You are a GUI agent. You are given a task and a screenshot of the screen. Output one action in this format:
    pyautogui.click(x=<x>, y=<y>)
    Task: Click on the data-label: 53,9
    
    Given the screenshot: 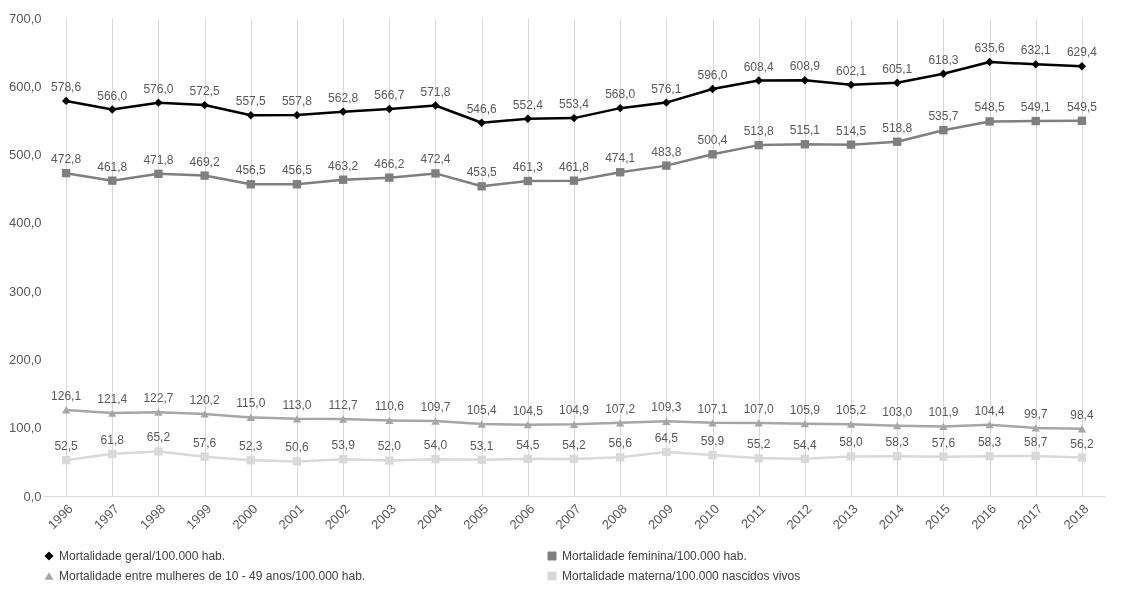 What is the action you would take?
    pyautogui.click(x=343, y=445)
    